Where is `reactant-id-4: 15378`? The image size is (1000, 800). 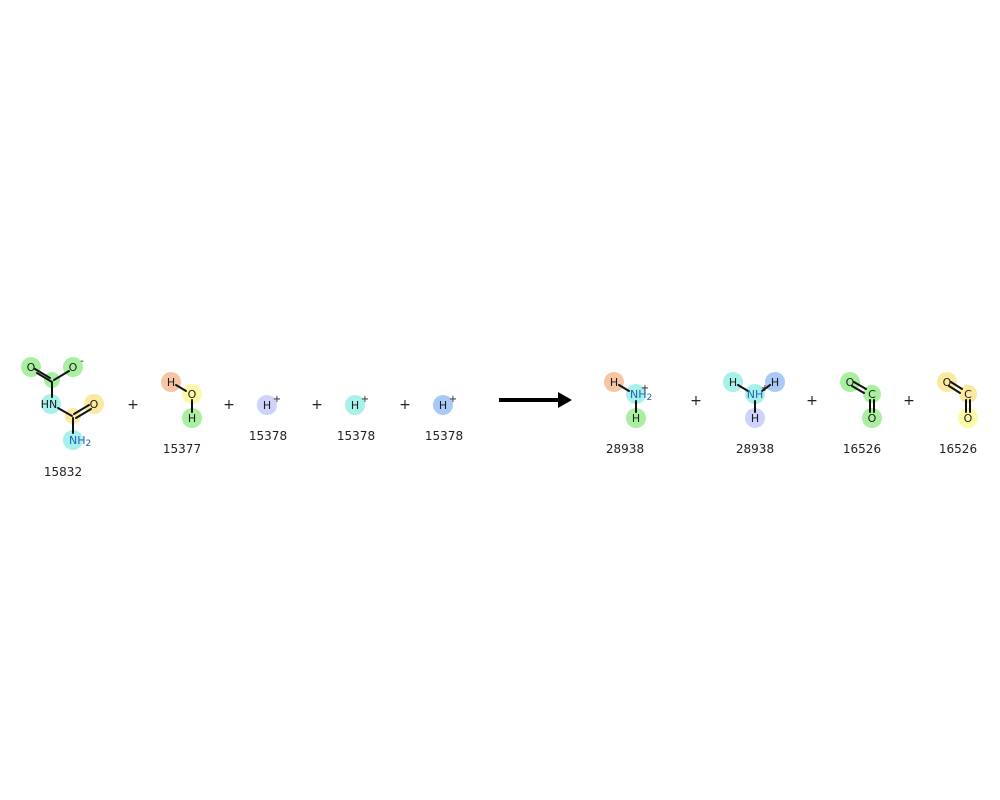 reactant-id-4: 15378 is located at coordinates (356, 436).